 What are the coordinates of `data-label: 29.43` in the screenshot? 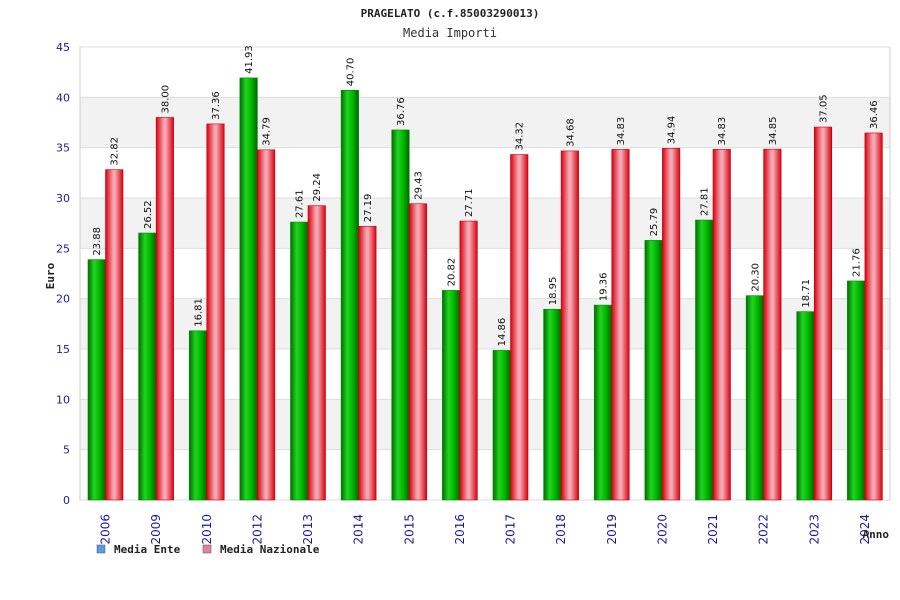 It's located at (419, 185).